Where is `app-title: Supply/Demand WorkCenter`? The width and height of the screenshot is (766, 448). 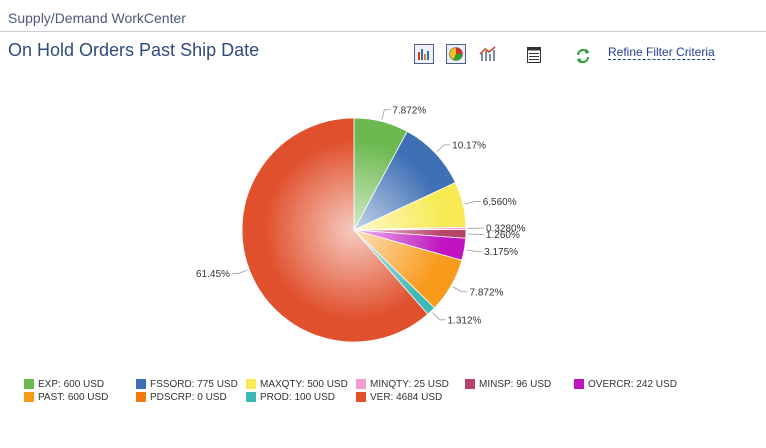
app-title: Supply/Demand WorkCenter is located at coordinates (97, 18).